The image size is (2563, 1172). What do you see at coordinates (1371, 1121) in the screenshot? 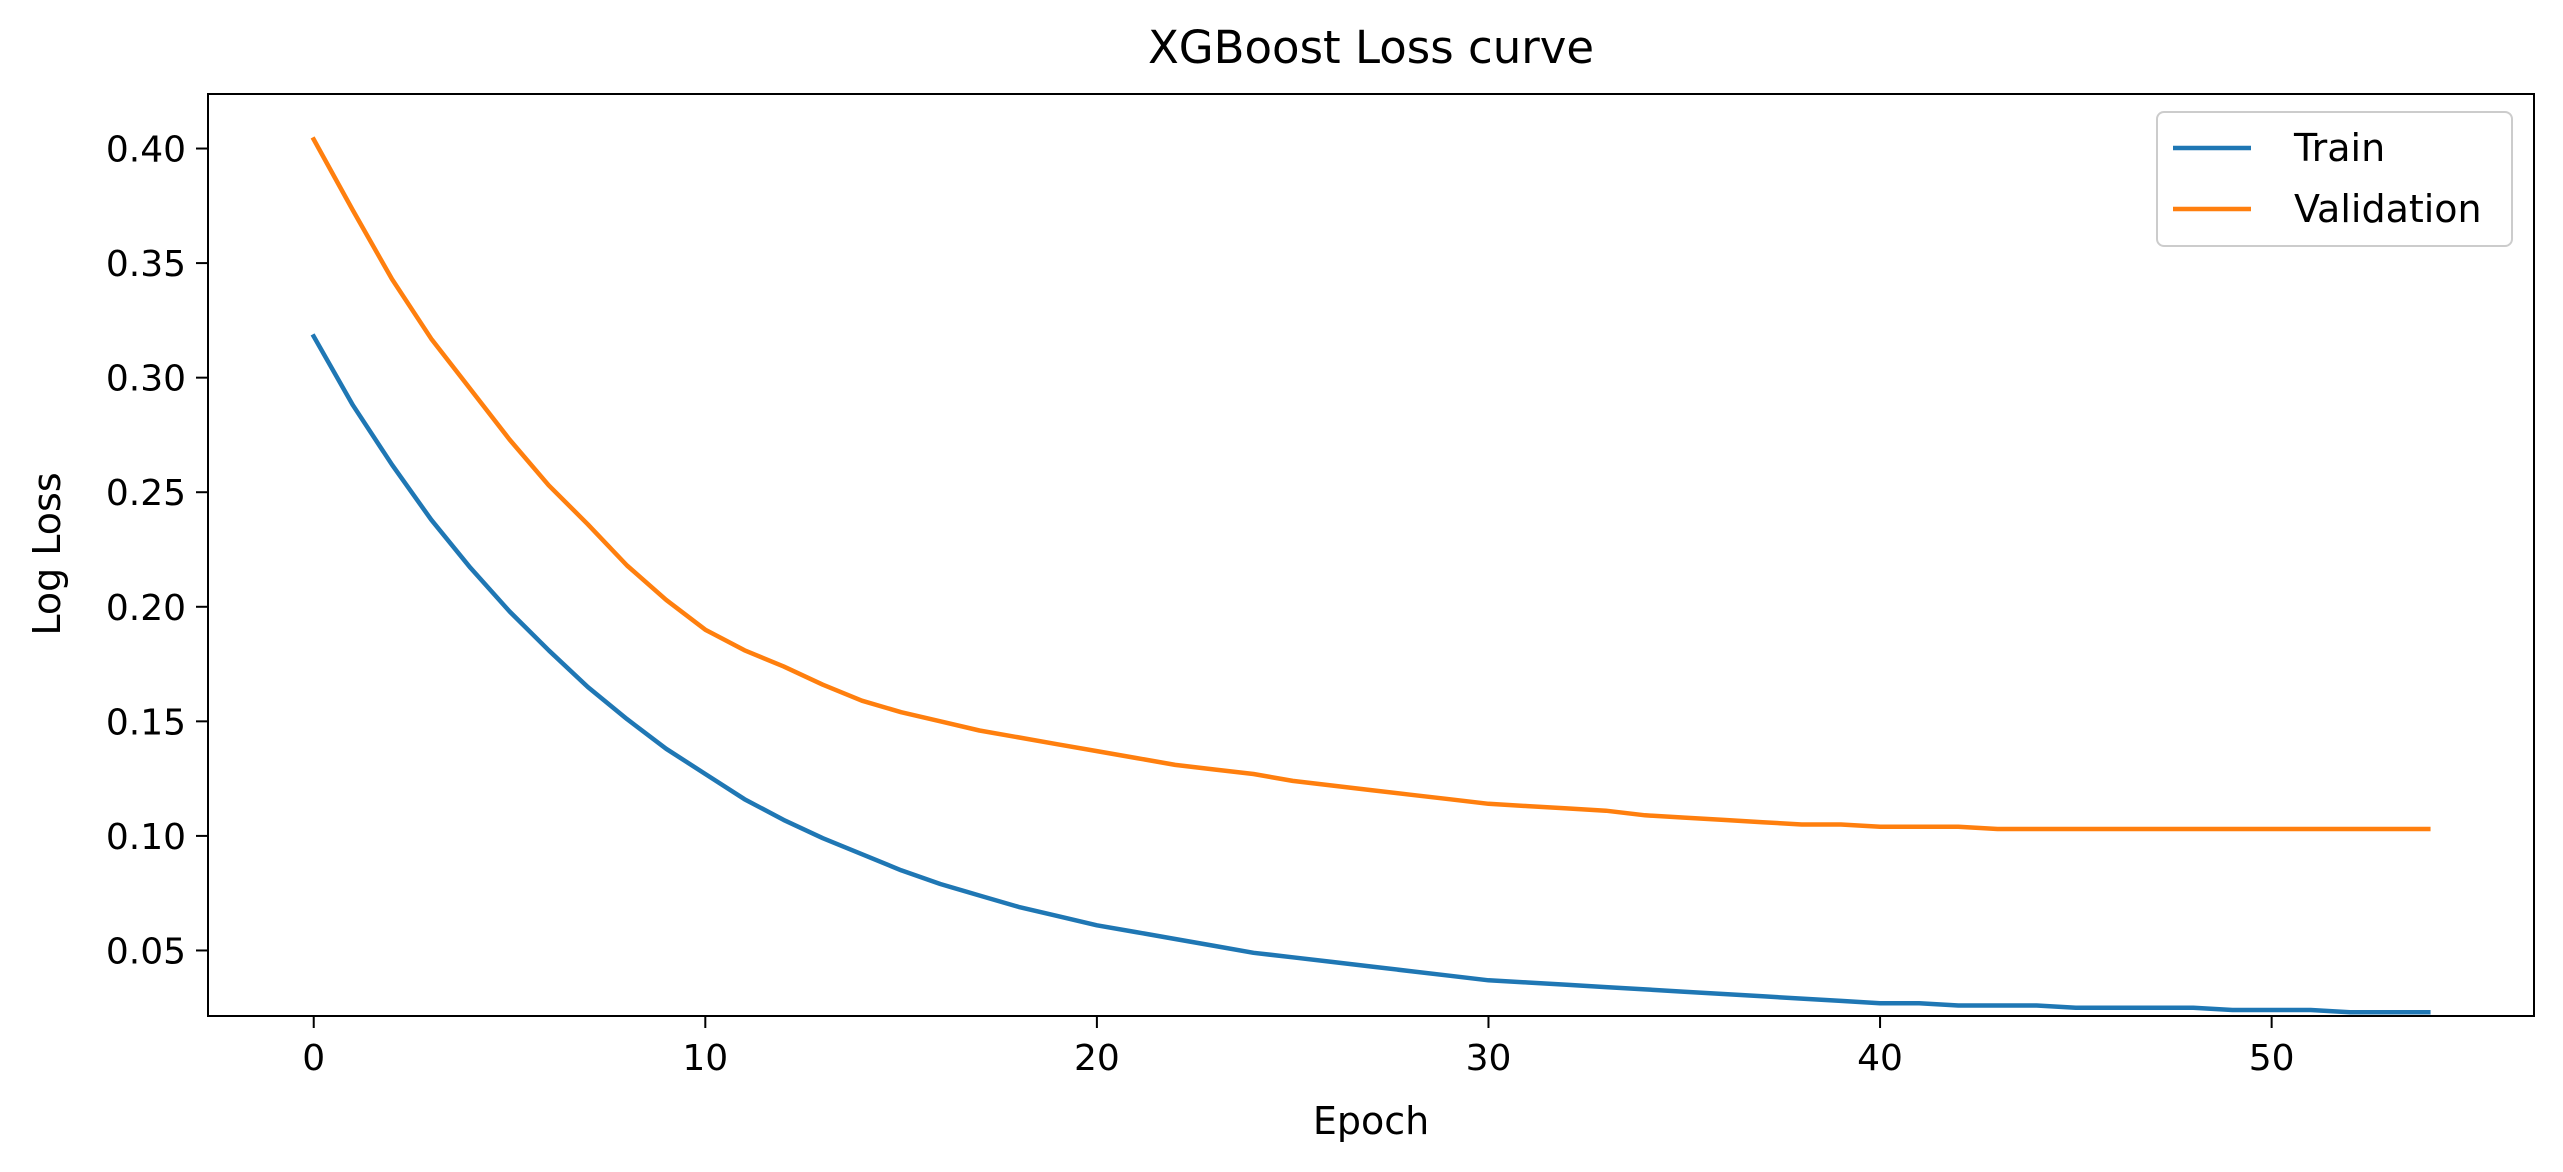
I see `x-axis-label: Epoch` at bounding box center [1371, 1121].